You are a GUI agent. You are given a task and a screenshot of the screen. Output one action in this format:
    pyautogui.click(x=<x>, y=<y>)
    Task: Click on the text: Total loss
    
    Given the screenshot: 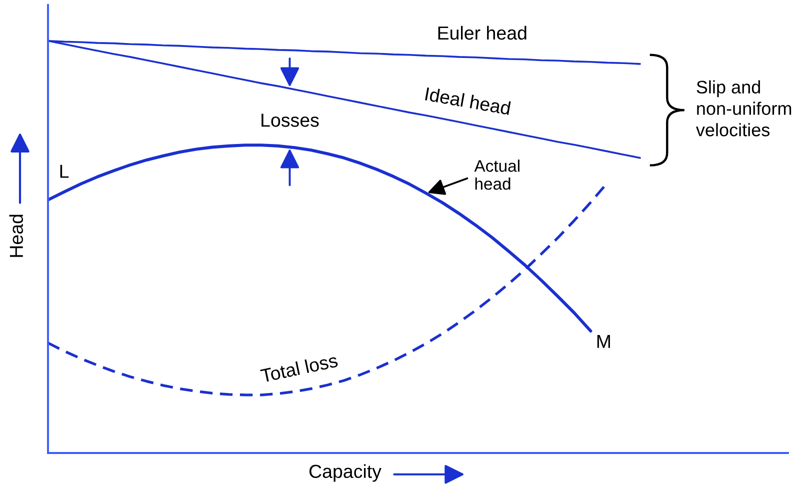 What is the action you would take?
    pyautogui.click(x=299, y=368)
    